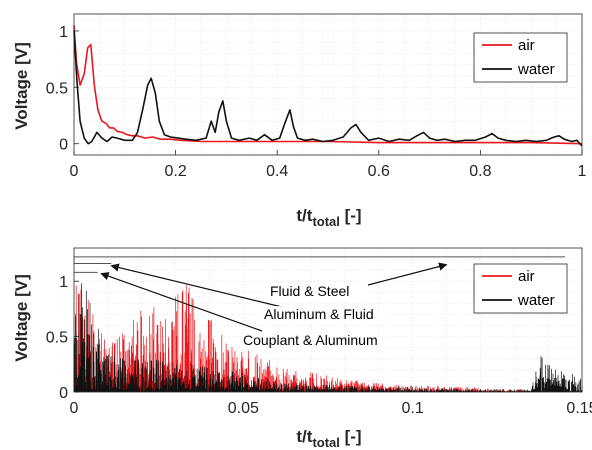 Image resolution: width=592 pixels, height=450 pixels. Describe the element at coordinates (536, 300) in the screenshot. I see `bottom-legend-water-label: water` at that location.